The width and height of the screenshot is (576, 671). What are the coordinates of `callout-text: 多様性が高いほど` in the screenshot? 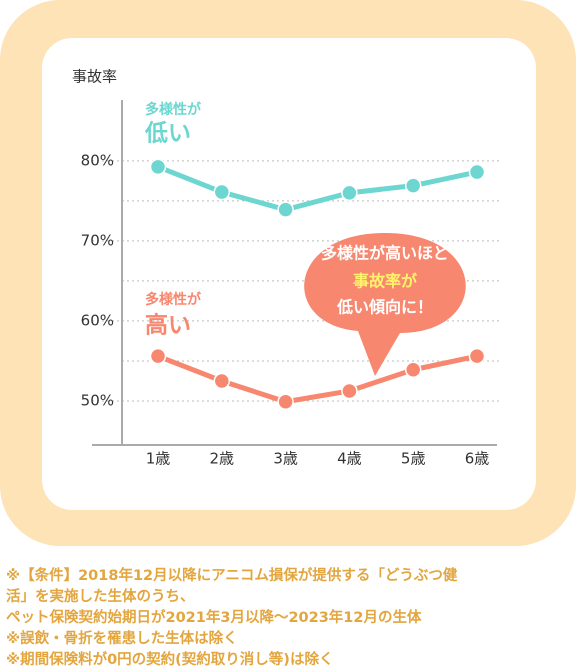 It's located at (385, 253).